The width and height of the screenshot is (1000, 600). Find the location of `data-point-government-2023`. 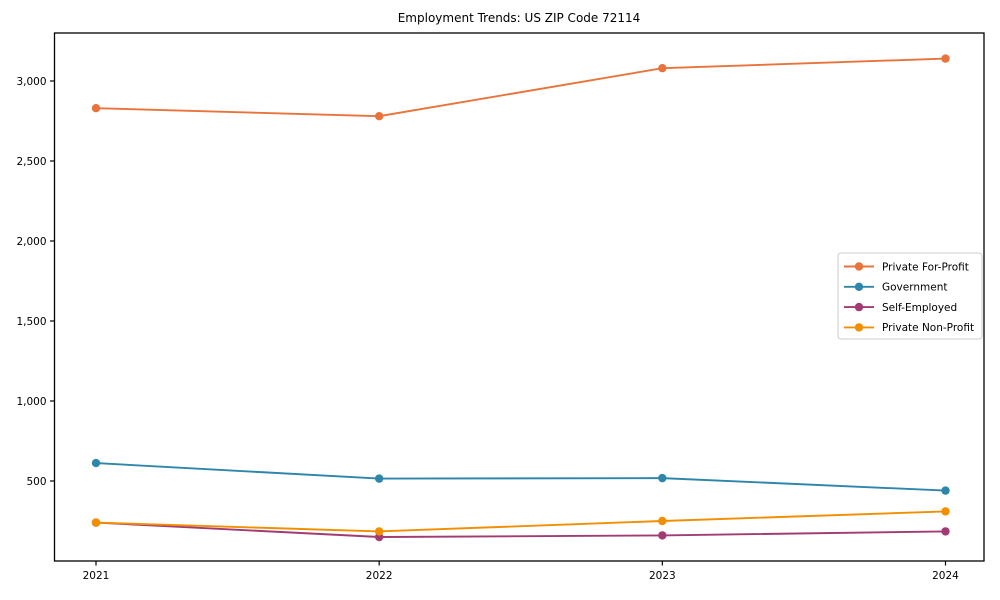

data-point-government-2023 is located at coordinates (662, 478).